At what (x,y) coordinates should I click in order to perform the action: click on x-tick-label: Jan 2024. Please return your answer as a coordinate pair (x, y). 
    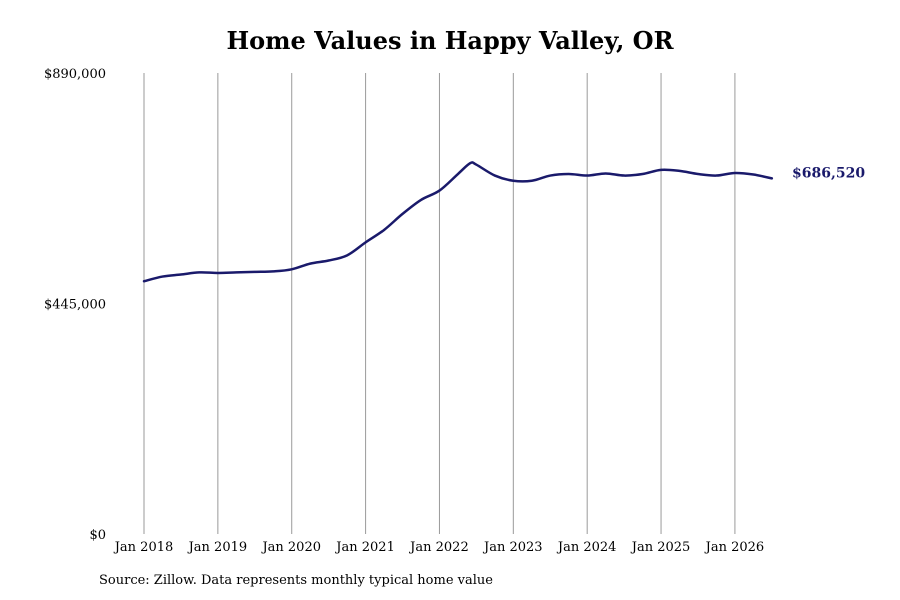
    Looking at the image, I should click on (586, 547).